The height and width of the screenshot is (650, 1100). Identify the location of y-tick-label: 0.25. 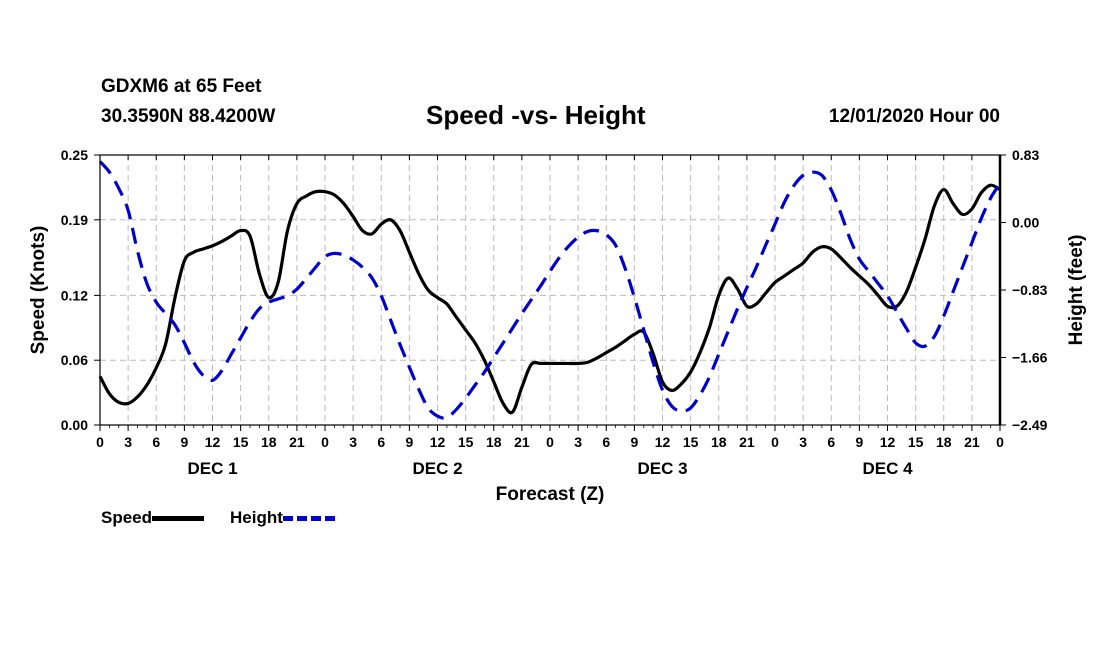
(74, 155).